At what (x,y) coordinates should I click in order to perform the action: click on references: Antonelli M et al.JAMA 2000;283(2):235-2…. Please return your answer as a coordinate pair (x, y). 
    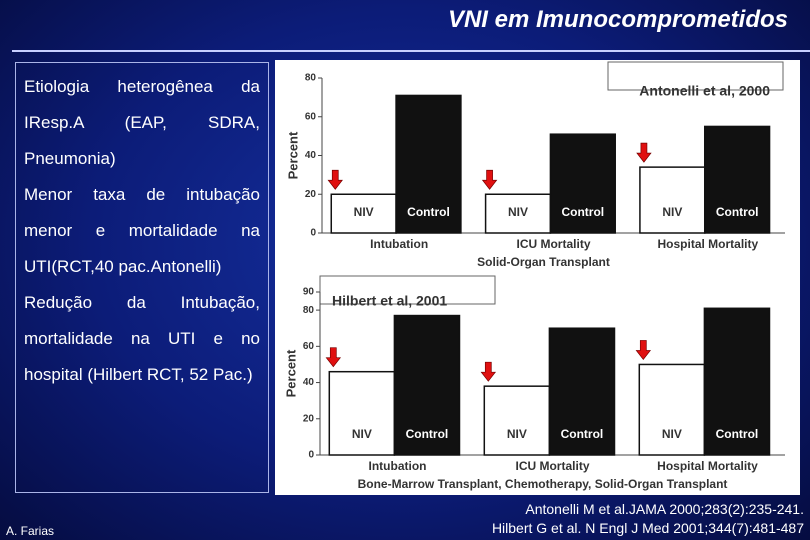
    Looking at the image, I should click on (648, 519).